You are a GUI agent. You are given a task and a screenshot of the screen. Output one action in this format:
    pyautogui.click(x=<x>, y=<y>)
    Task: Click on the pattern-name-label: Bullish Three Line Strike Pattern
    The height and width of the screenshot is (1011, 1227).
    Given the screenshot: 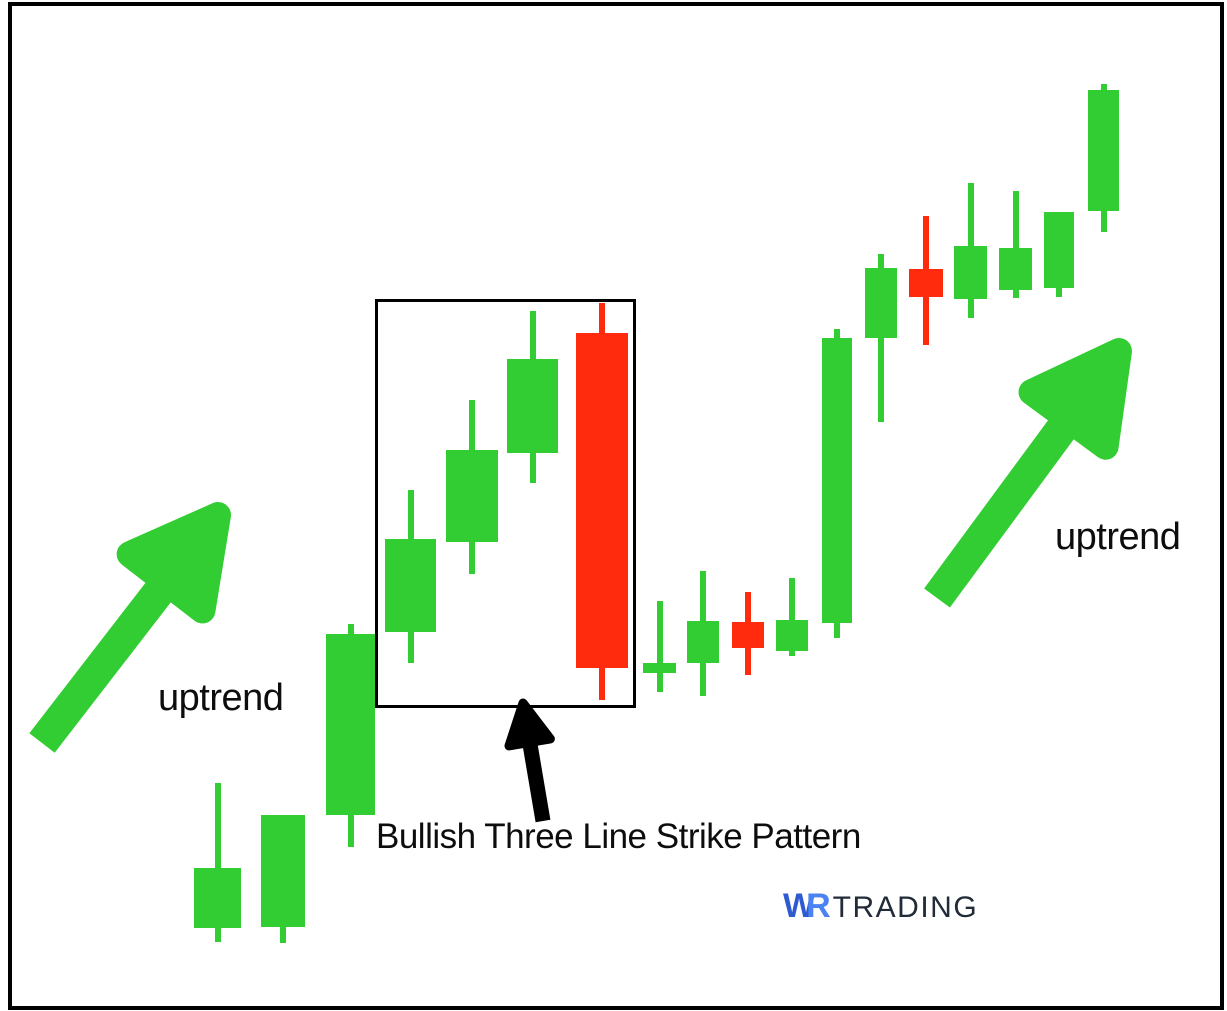 What is the action you would take?
    pyautogui.click(x=618, y=836)
    